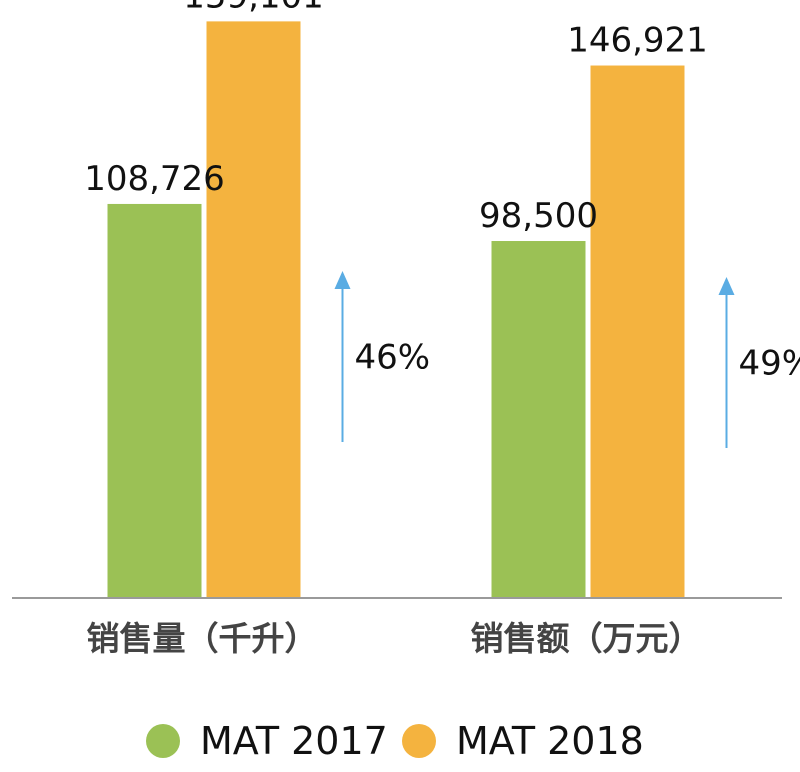 Image resolution: width=800 pixels, height=772 pixels. Describe the element at coordinates (637, 41) in the screenshot. I see `data-label-sales-amount-mat-2018: 146,921` at that location.